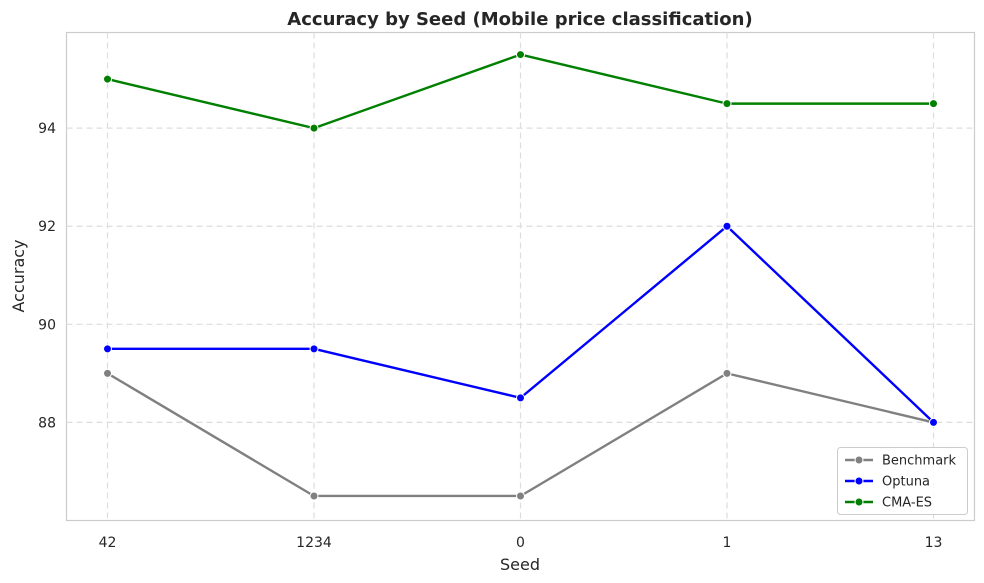  What do you see at coordinates (47, 129) in the screenshot?
I see `y-tick-label: 94` at bounding box center [47, 129].